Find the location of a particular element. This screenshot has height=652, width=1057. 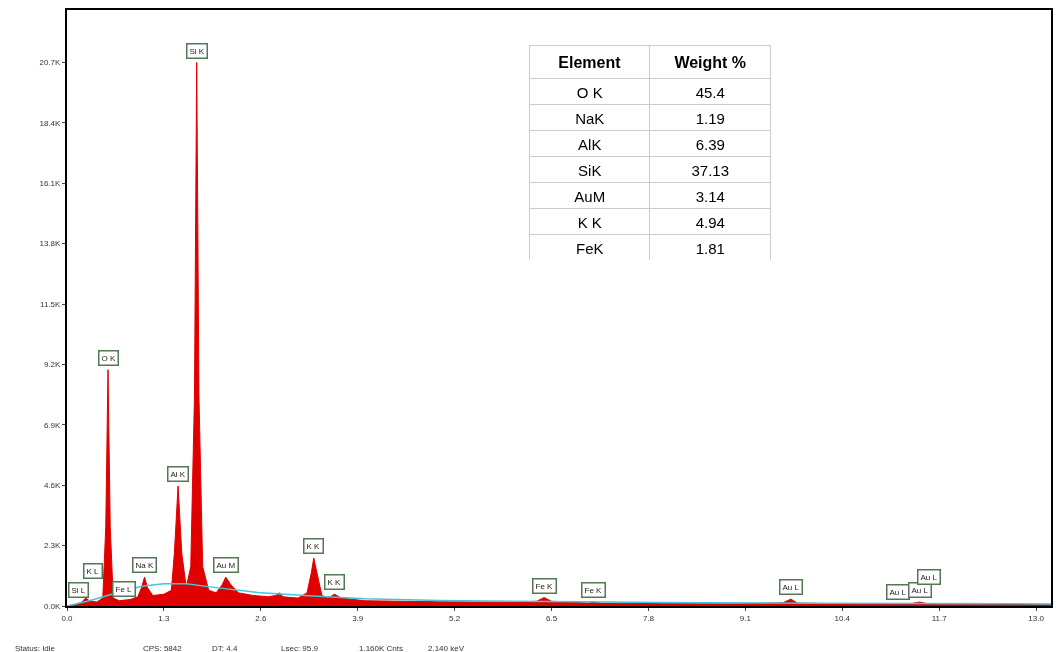

text: CPS: 5842 is located at coordinates (163, 648).